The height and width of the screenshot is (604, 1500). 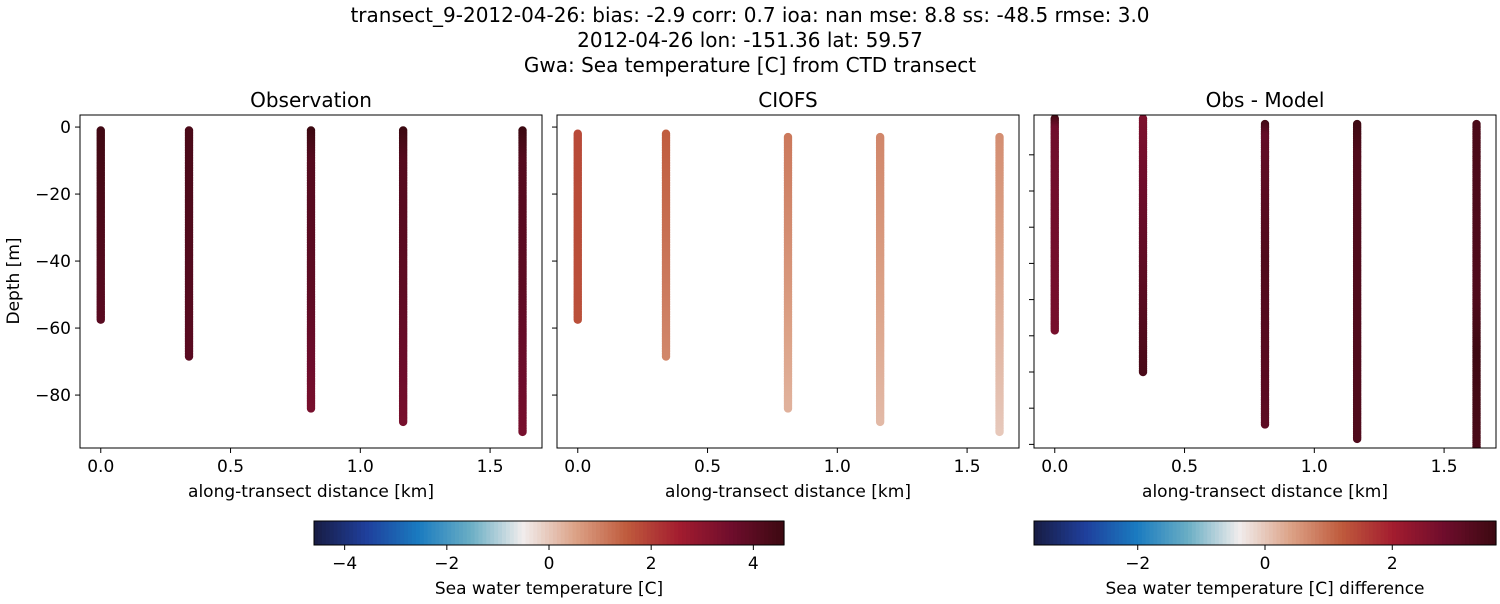 What do you see at coordinates (311, 492) in the screenshot?
I see `x-axis-label-observation: along-transect distance [km]` at bounding box center [311, 492].